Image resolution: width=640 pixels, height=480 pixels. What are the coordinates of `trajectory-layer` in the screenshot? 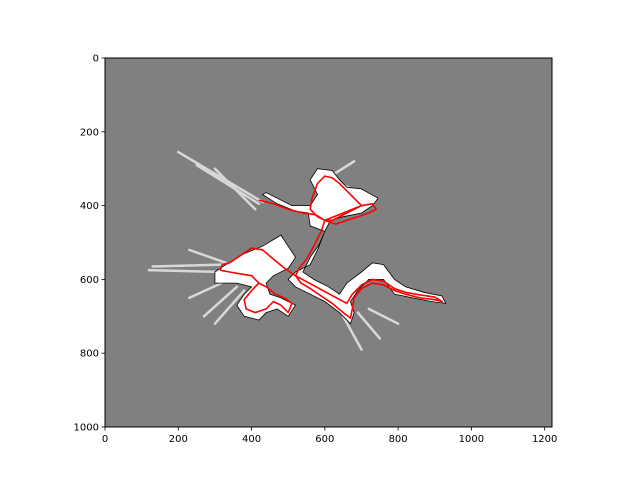 It's located at (331, 247).